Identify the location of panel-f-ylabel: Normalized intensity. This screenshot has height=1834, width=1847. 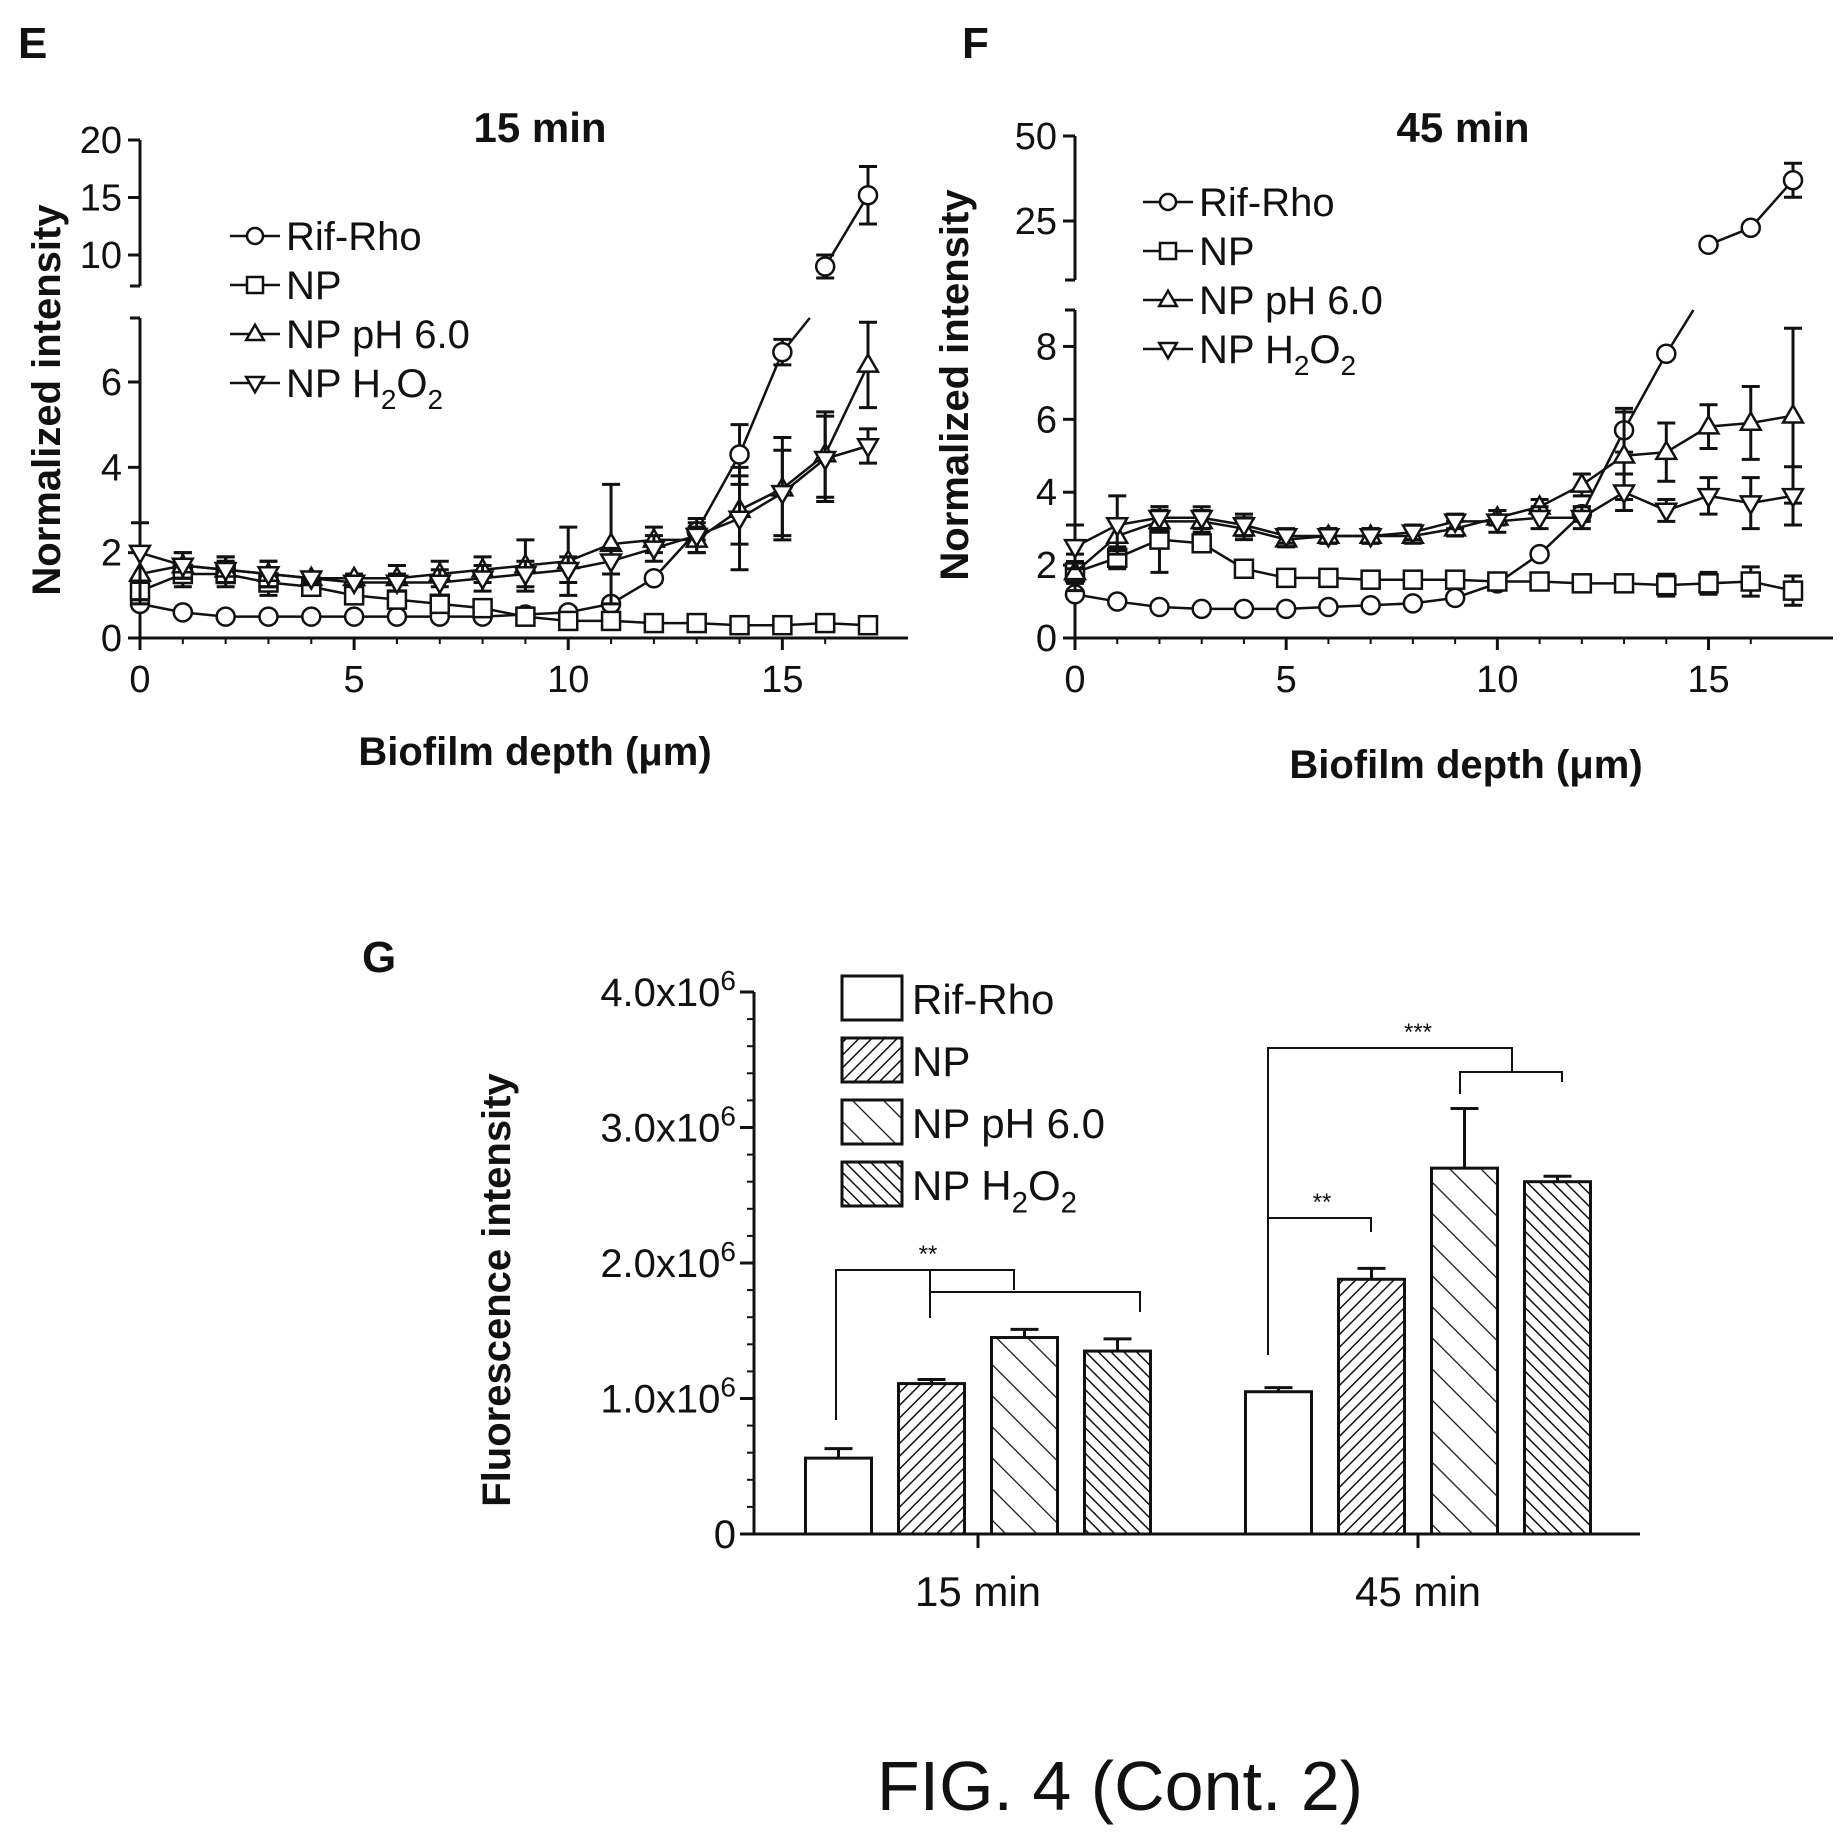
(955, 385).